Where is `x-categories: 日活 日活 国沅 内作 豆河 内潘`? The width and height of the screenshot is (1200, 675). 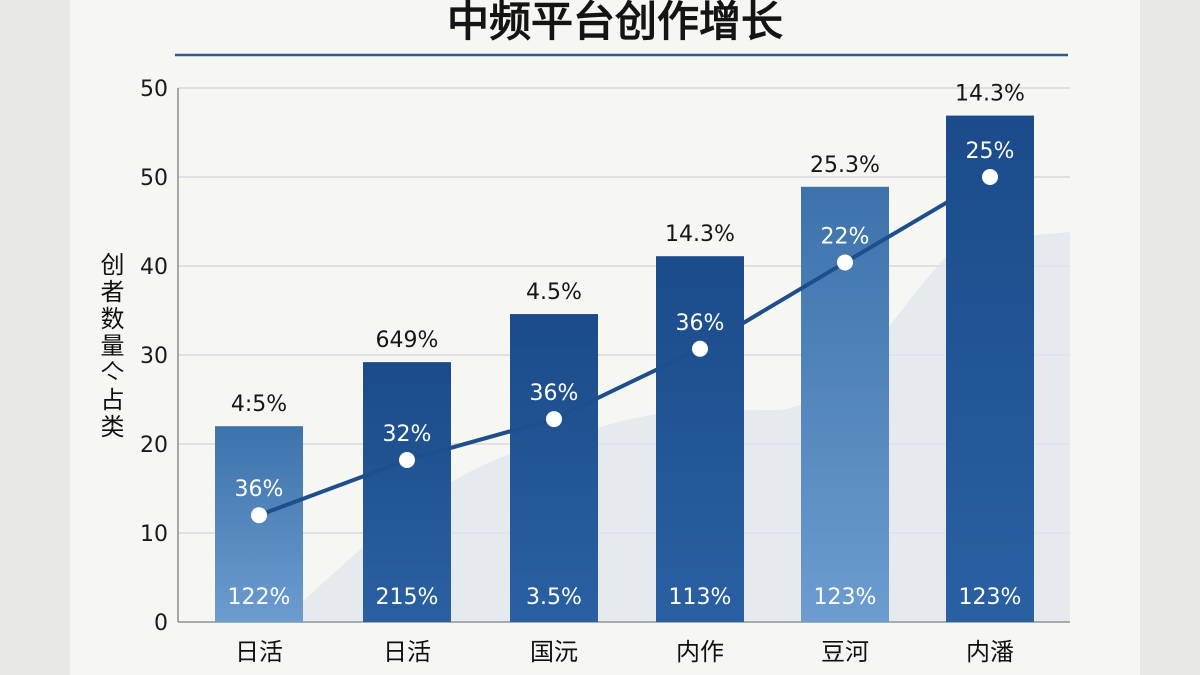
x-categories: 日活 日活 国沅 内作 豆河 内潘 is located at coordinates (624, 652).